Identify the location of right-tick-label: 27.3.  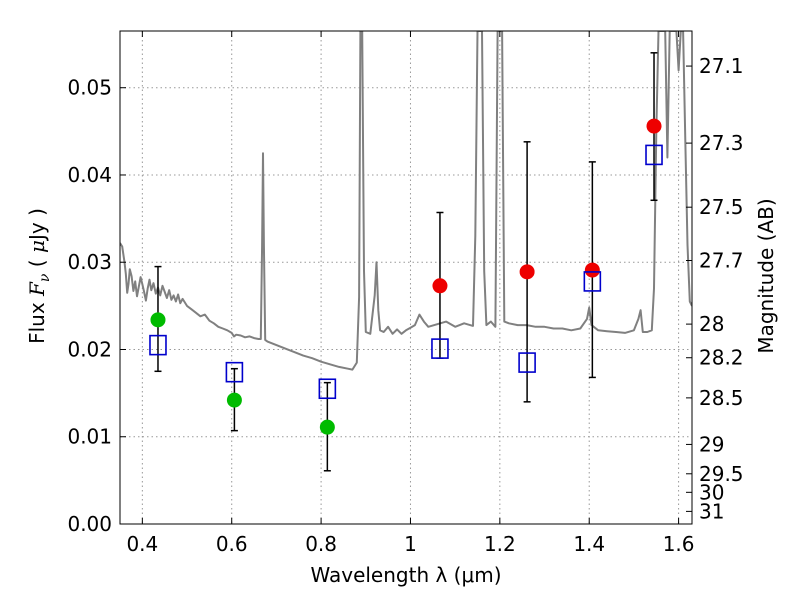
(721, 143).